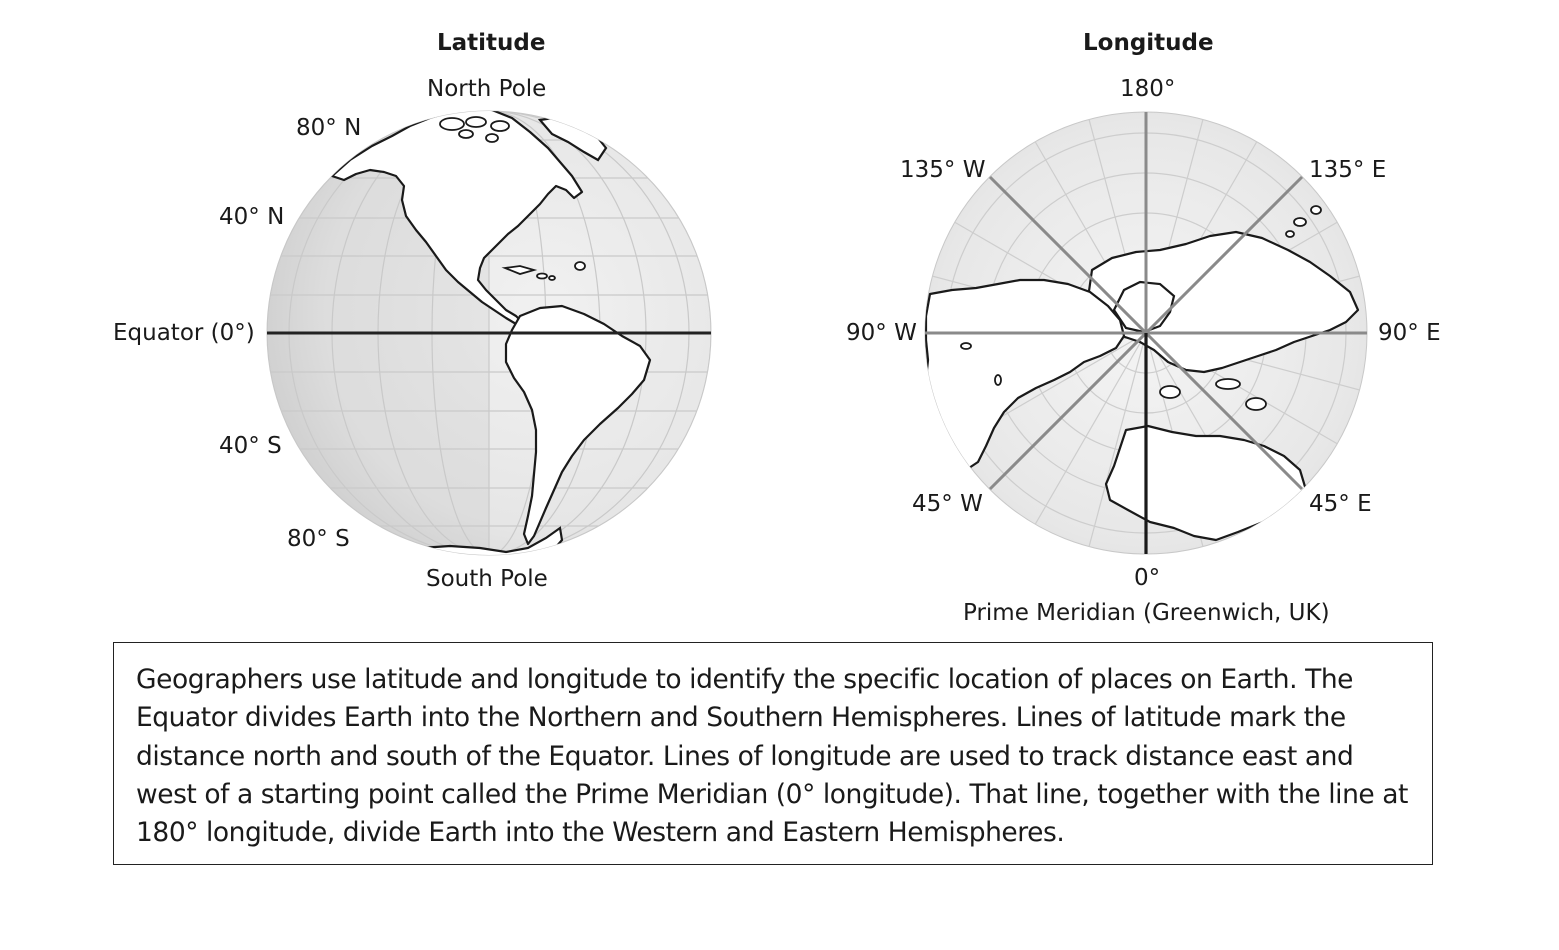 The height and width of the screenshot is (950, 1559). What do you see at coordinates (1148, 43) in the screenshot?
I see `longitude-title: Longitude` at bounding box center [1148, 43].